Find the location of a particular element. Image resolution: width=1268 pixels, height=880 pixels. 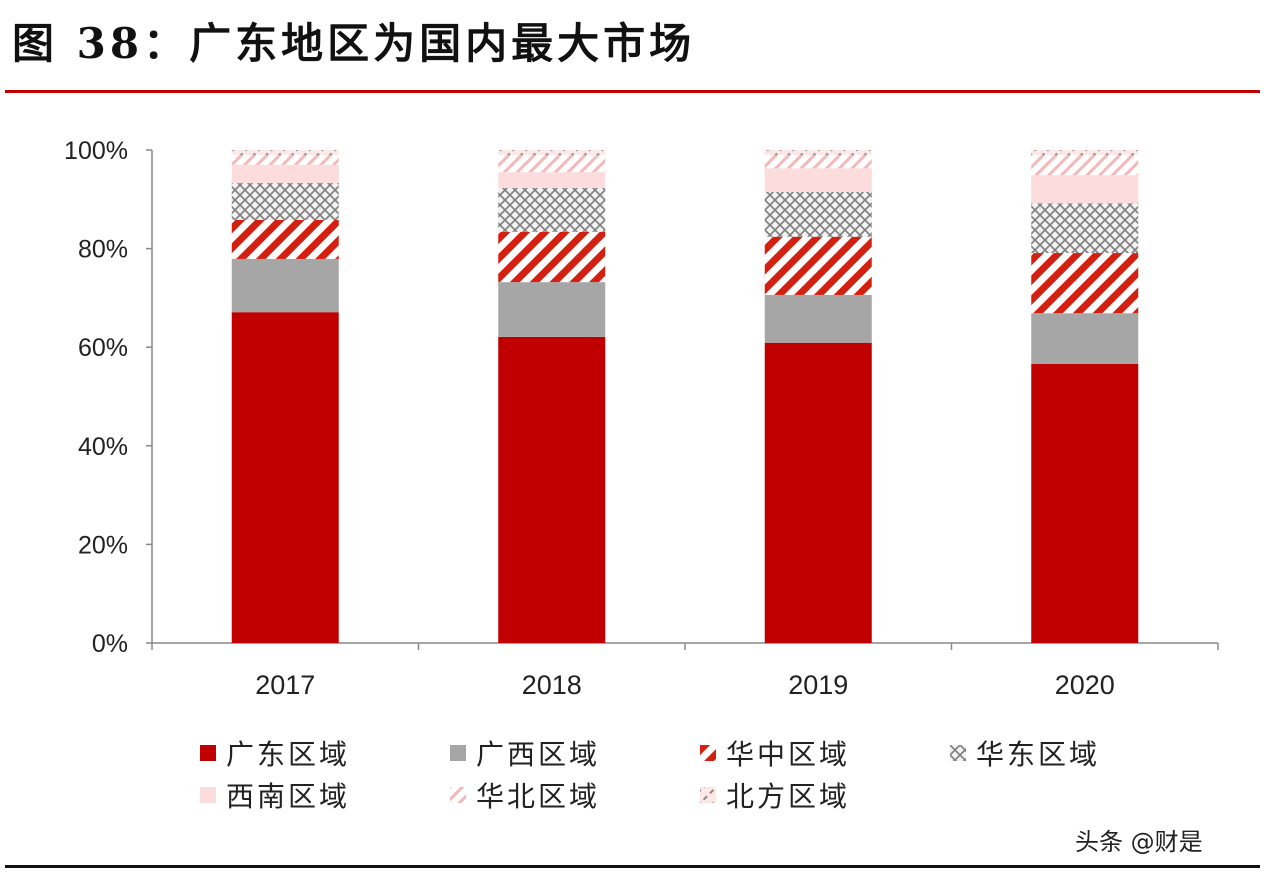

bar-segment-2019-广西区域 is located at coordinates (818, 318).